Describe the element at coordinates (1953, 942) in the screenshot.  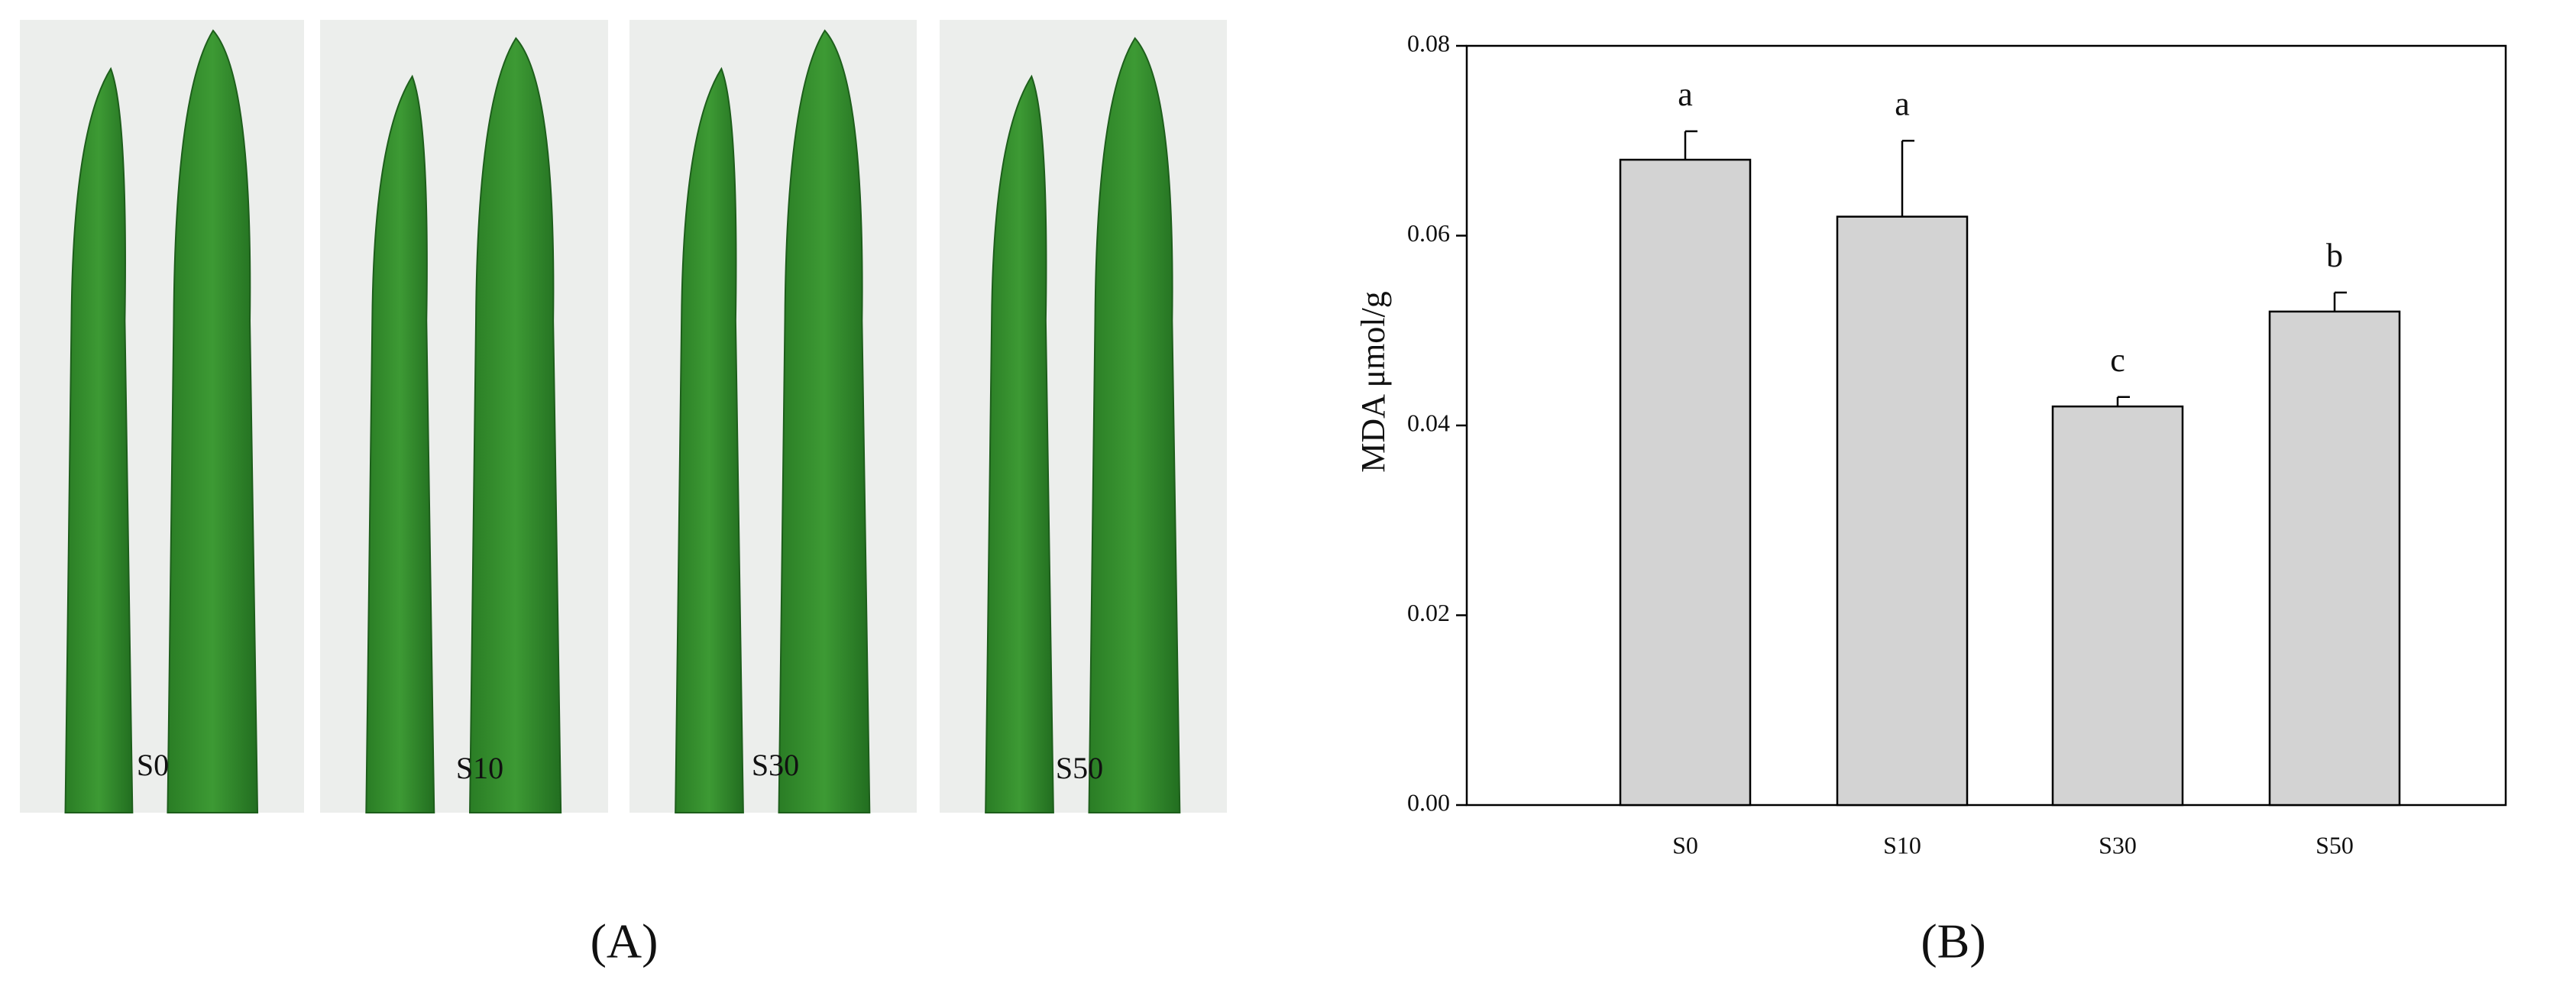
I see `panel-label: (B)` at that location.